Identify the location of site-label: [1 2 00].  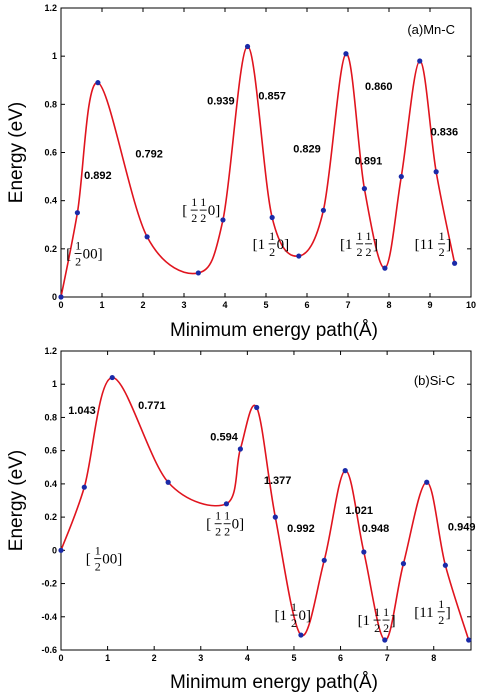
(84, 253).